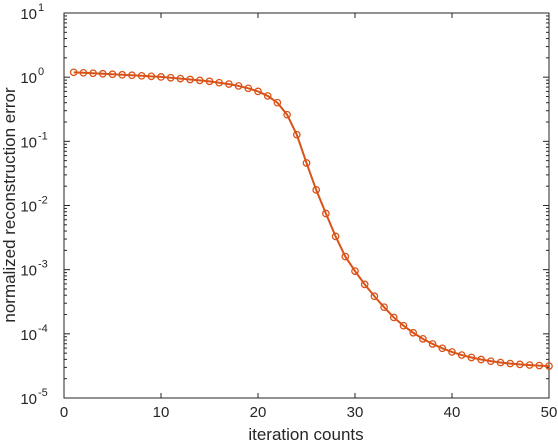  I want to click on y-tick-exponent: -1, so click(43, 136).